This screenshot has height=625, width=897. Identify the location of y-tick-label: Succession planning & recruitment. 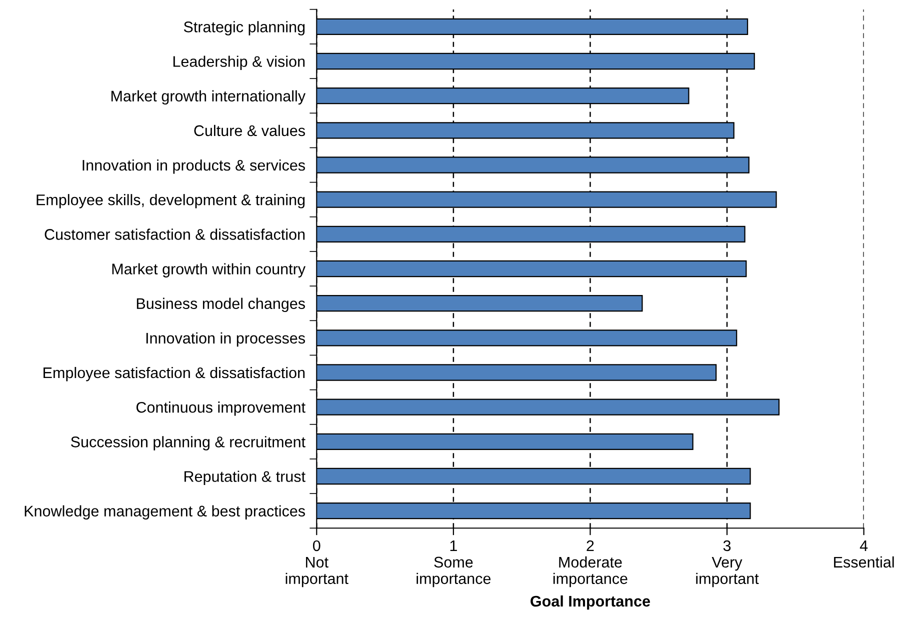
(188, 443).